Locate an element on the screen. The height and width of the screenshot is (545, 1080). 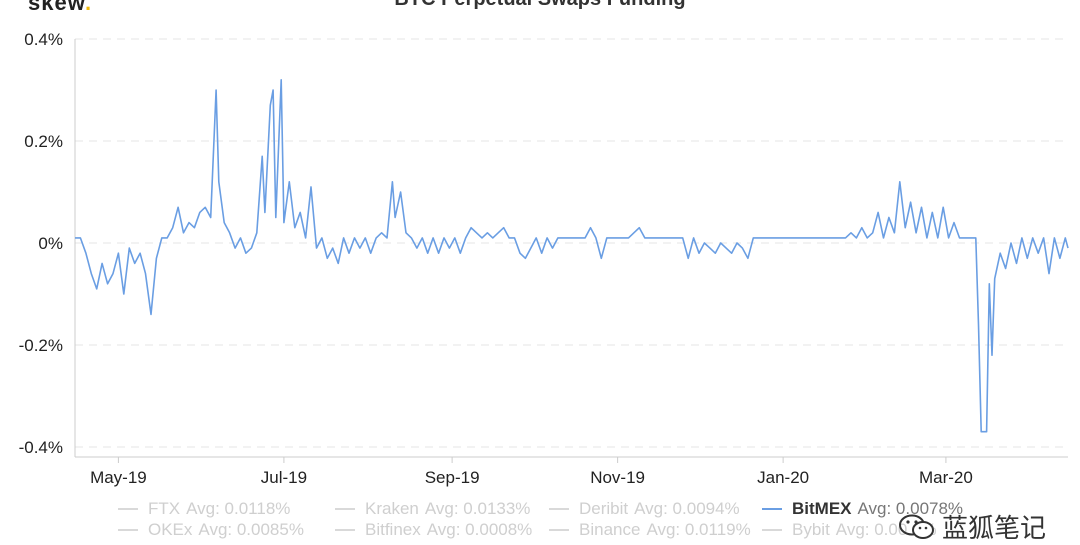
legend-avg: Avg: 0.0119% is located at coordinates (698, 529).